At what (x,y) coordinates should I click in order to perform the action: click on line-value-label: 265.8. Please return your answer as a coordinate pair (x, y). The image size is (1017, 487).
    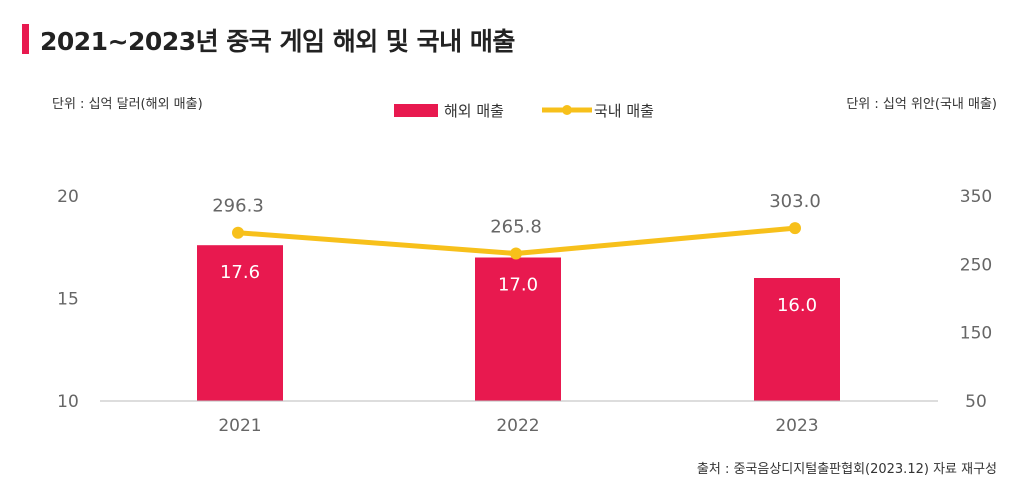
    Looking at the image, I should click on (516, 227).